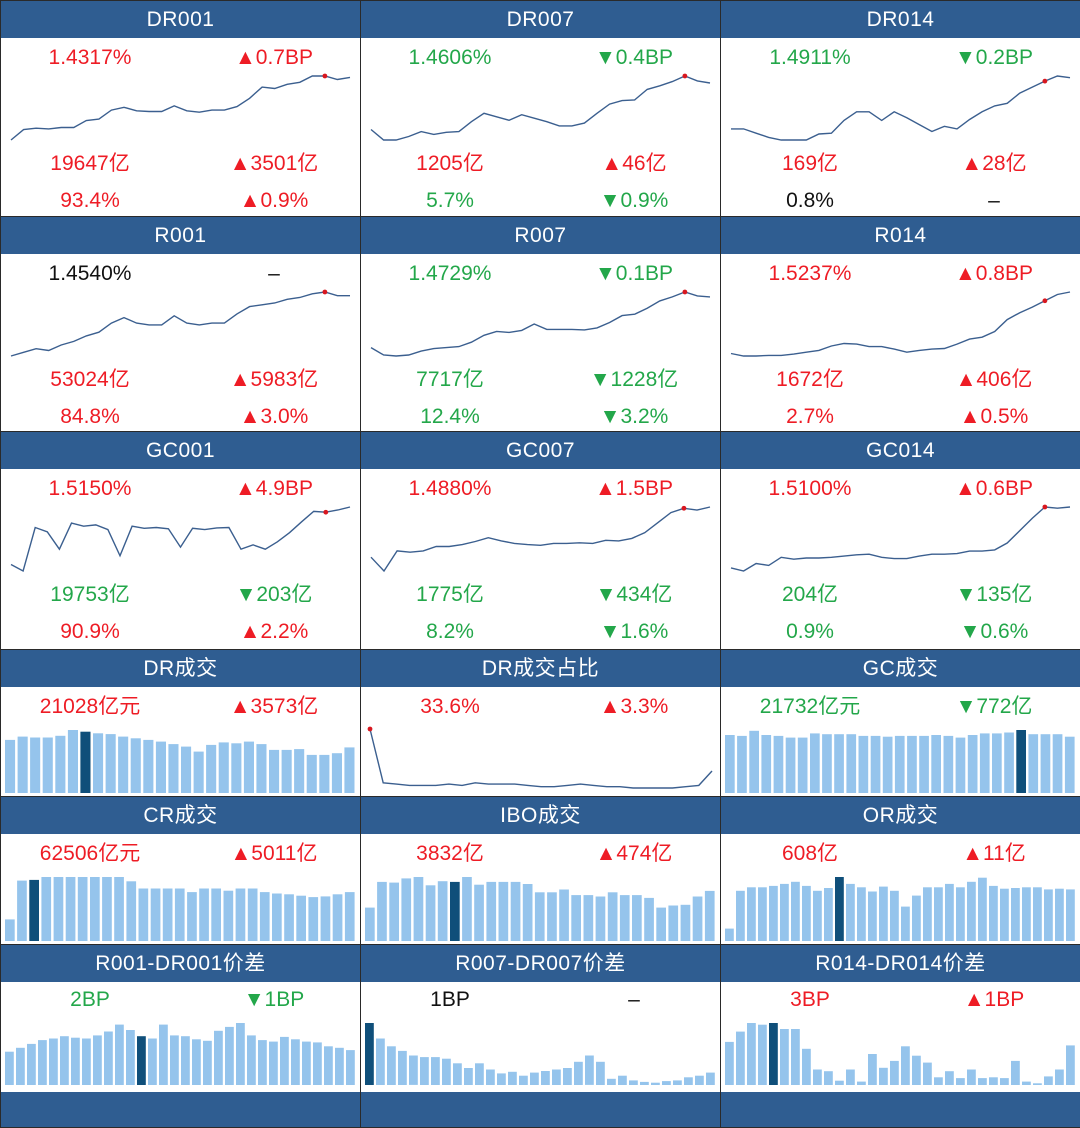 The height and width of the screenshot is (1128, 1080). Describe the element at coordinates (34, 910) in the screenshot. I see `bar-highlight` at that location.